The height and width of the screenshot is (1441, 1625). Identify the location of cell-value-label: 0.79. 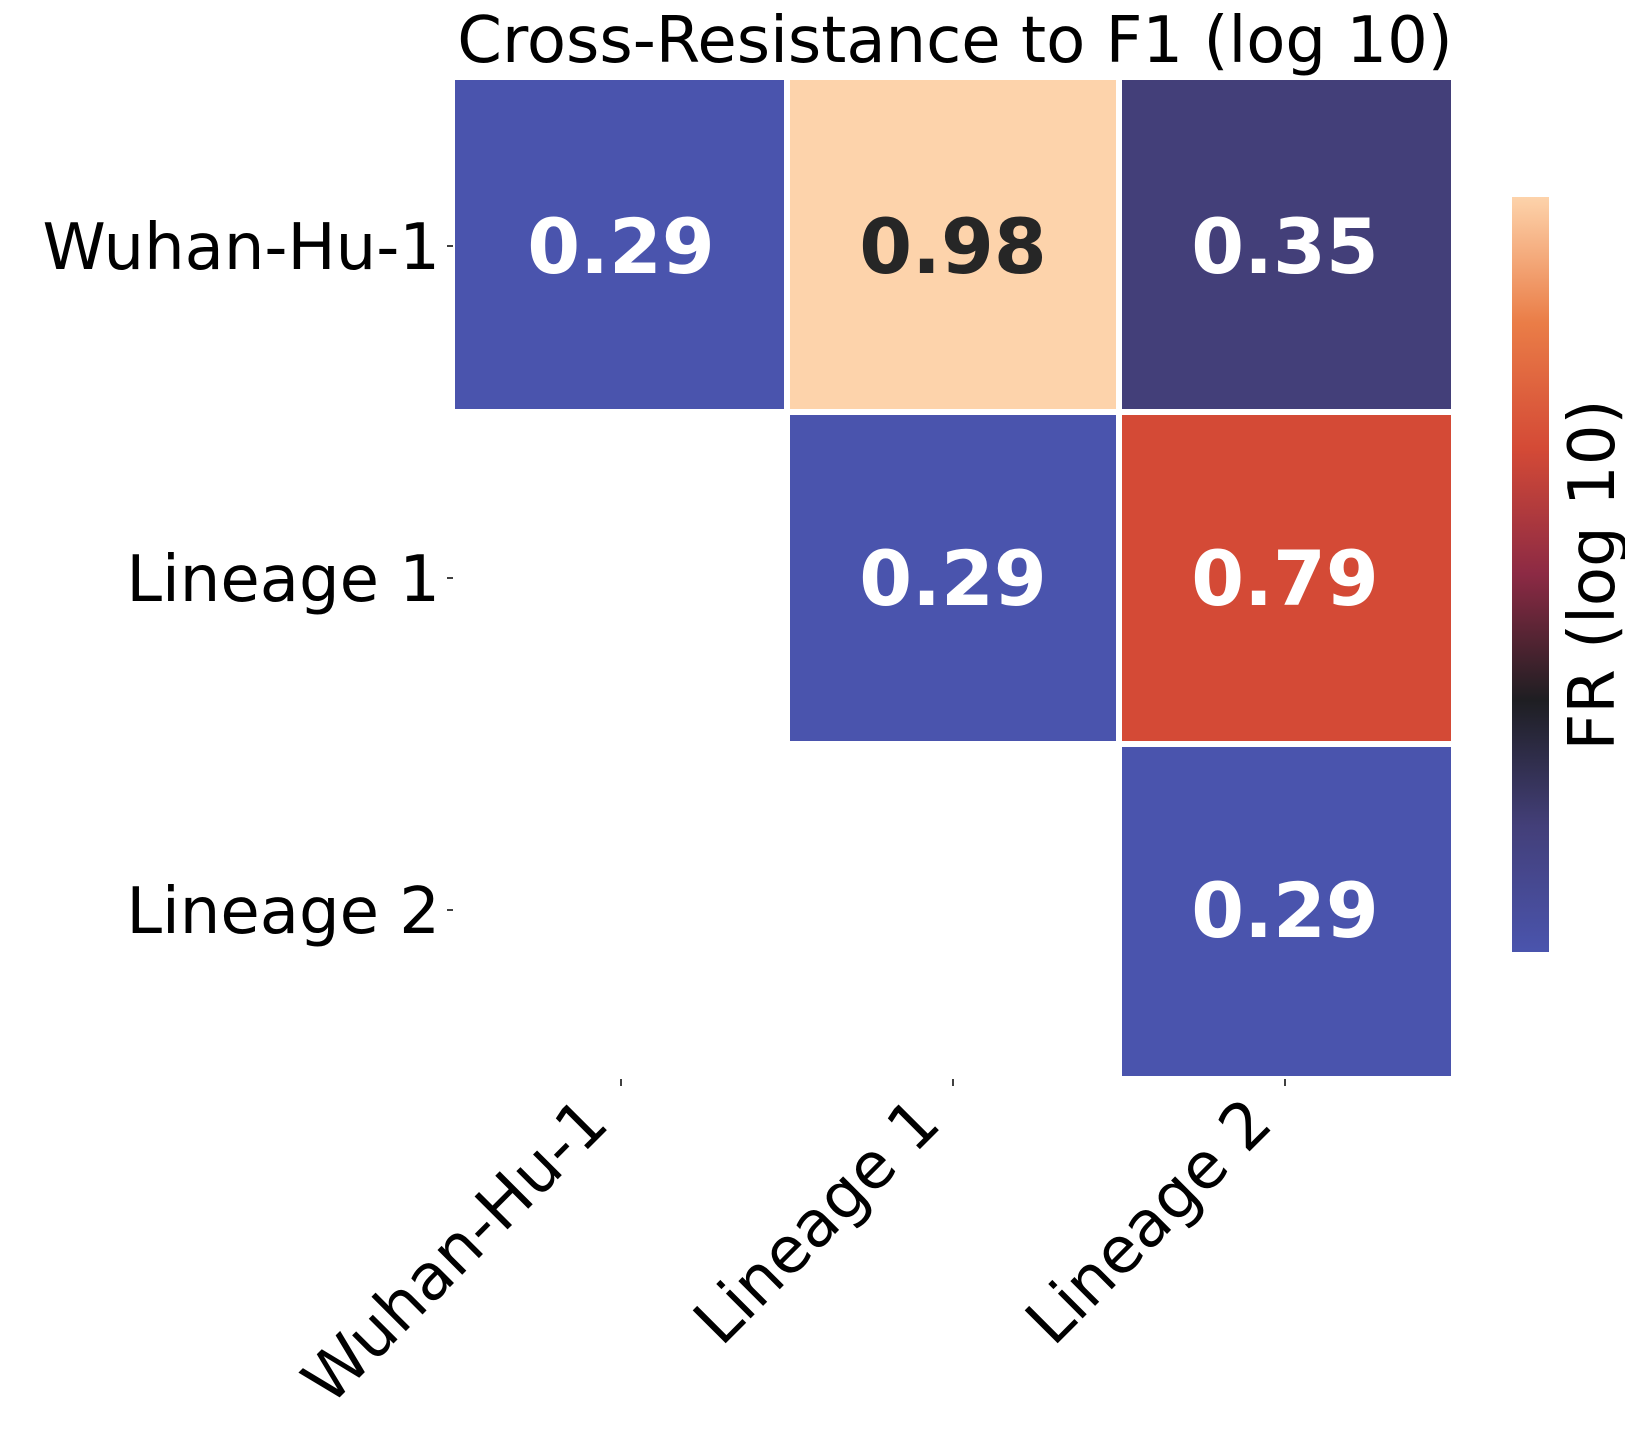
(1285, 578).